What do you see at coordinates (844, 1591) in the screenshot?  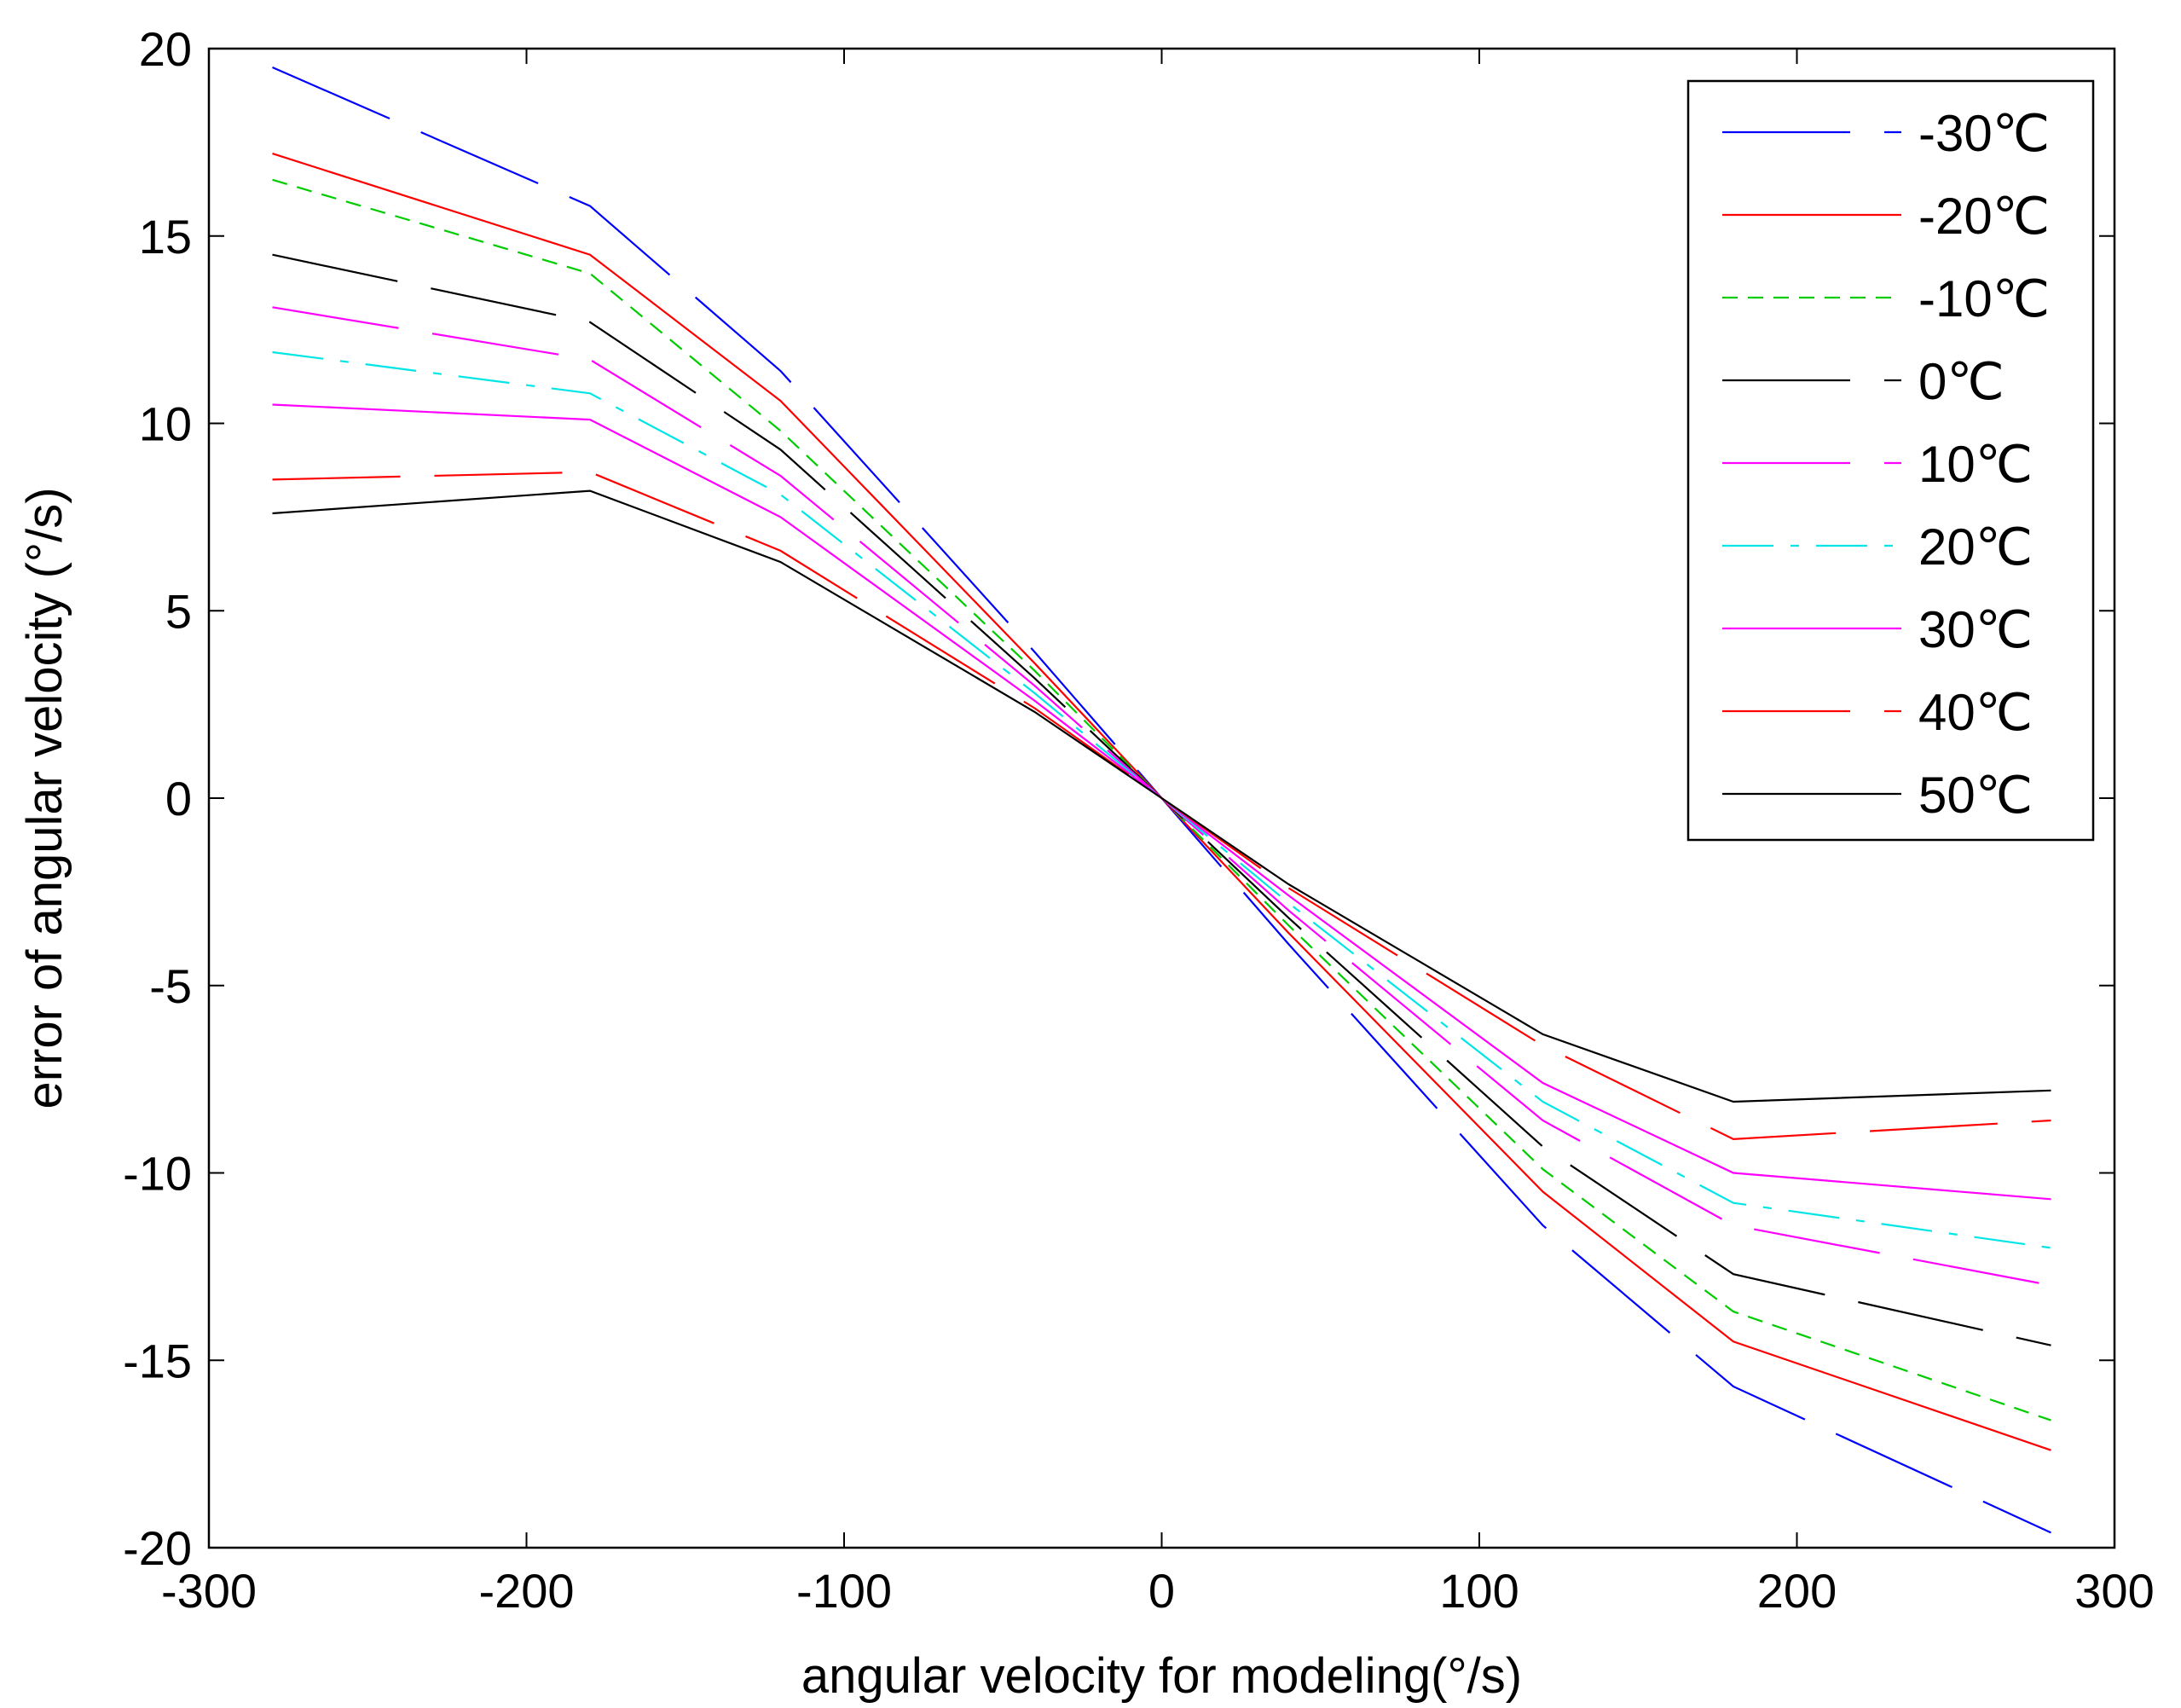 I see `x-tick-label: -100` at bounding box center [844, 1591].